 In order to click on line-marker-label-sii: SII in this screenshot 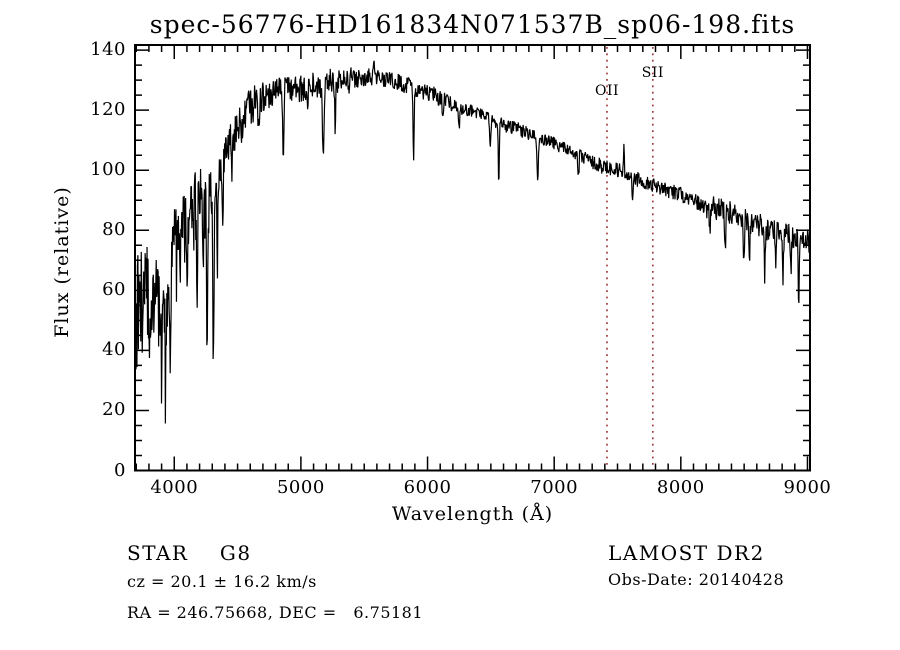, I will do `click(652, 73)`.